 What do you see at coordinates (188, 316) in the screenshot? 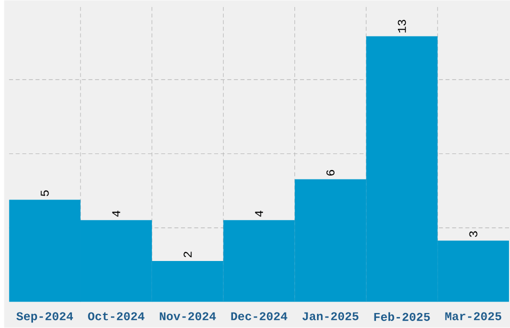
I see `x-tick-label: Nov-2024` at bounding box center [188, 316].